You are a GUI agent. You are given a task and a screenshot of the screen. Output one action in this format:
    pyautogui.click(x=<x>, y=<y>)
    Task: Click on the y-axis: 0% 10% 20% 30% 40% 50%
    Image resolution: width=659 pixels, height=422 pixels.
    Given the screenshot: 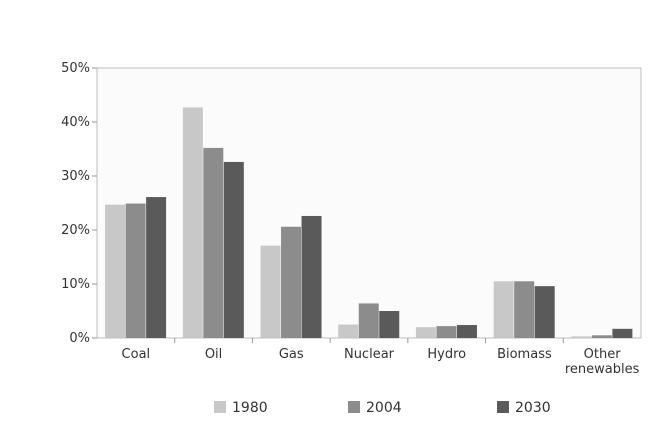 What is the action you would take?
    pyautogui.click(x=79, y=203)
    